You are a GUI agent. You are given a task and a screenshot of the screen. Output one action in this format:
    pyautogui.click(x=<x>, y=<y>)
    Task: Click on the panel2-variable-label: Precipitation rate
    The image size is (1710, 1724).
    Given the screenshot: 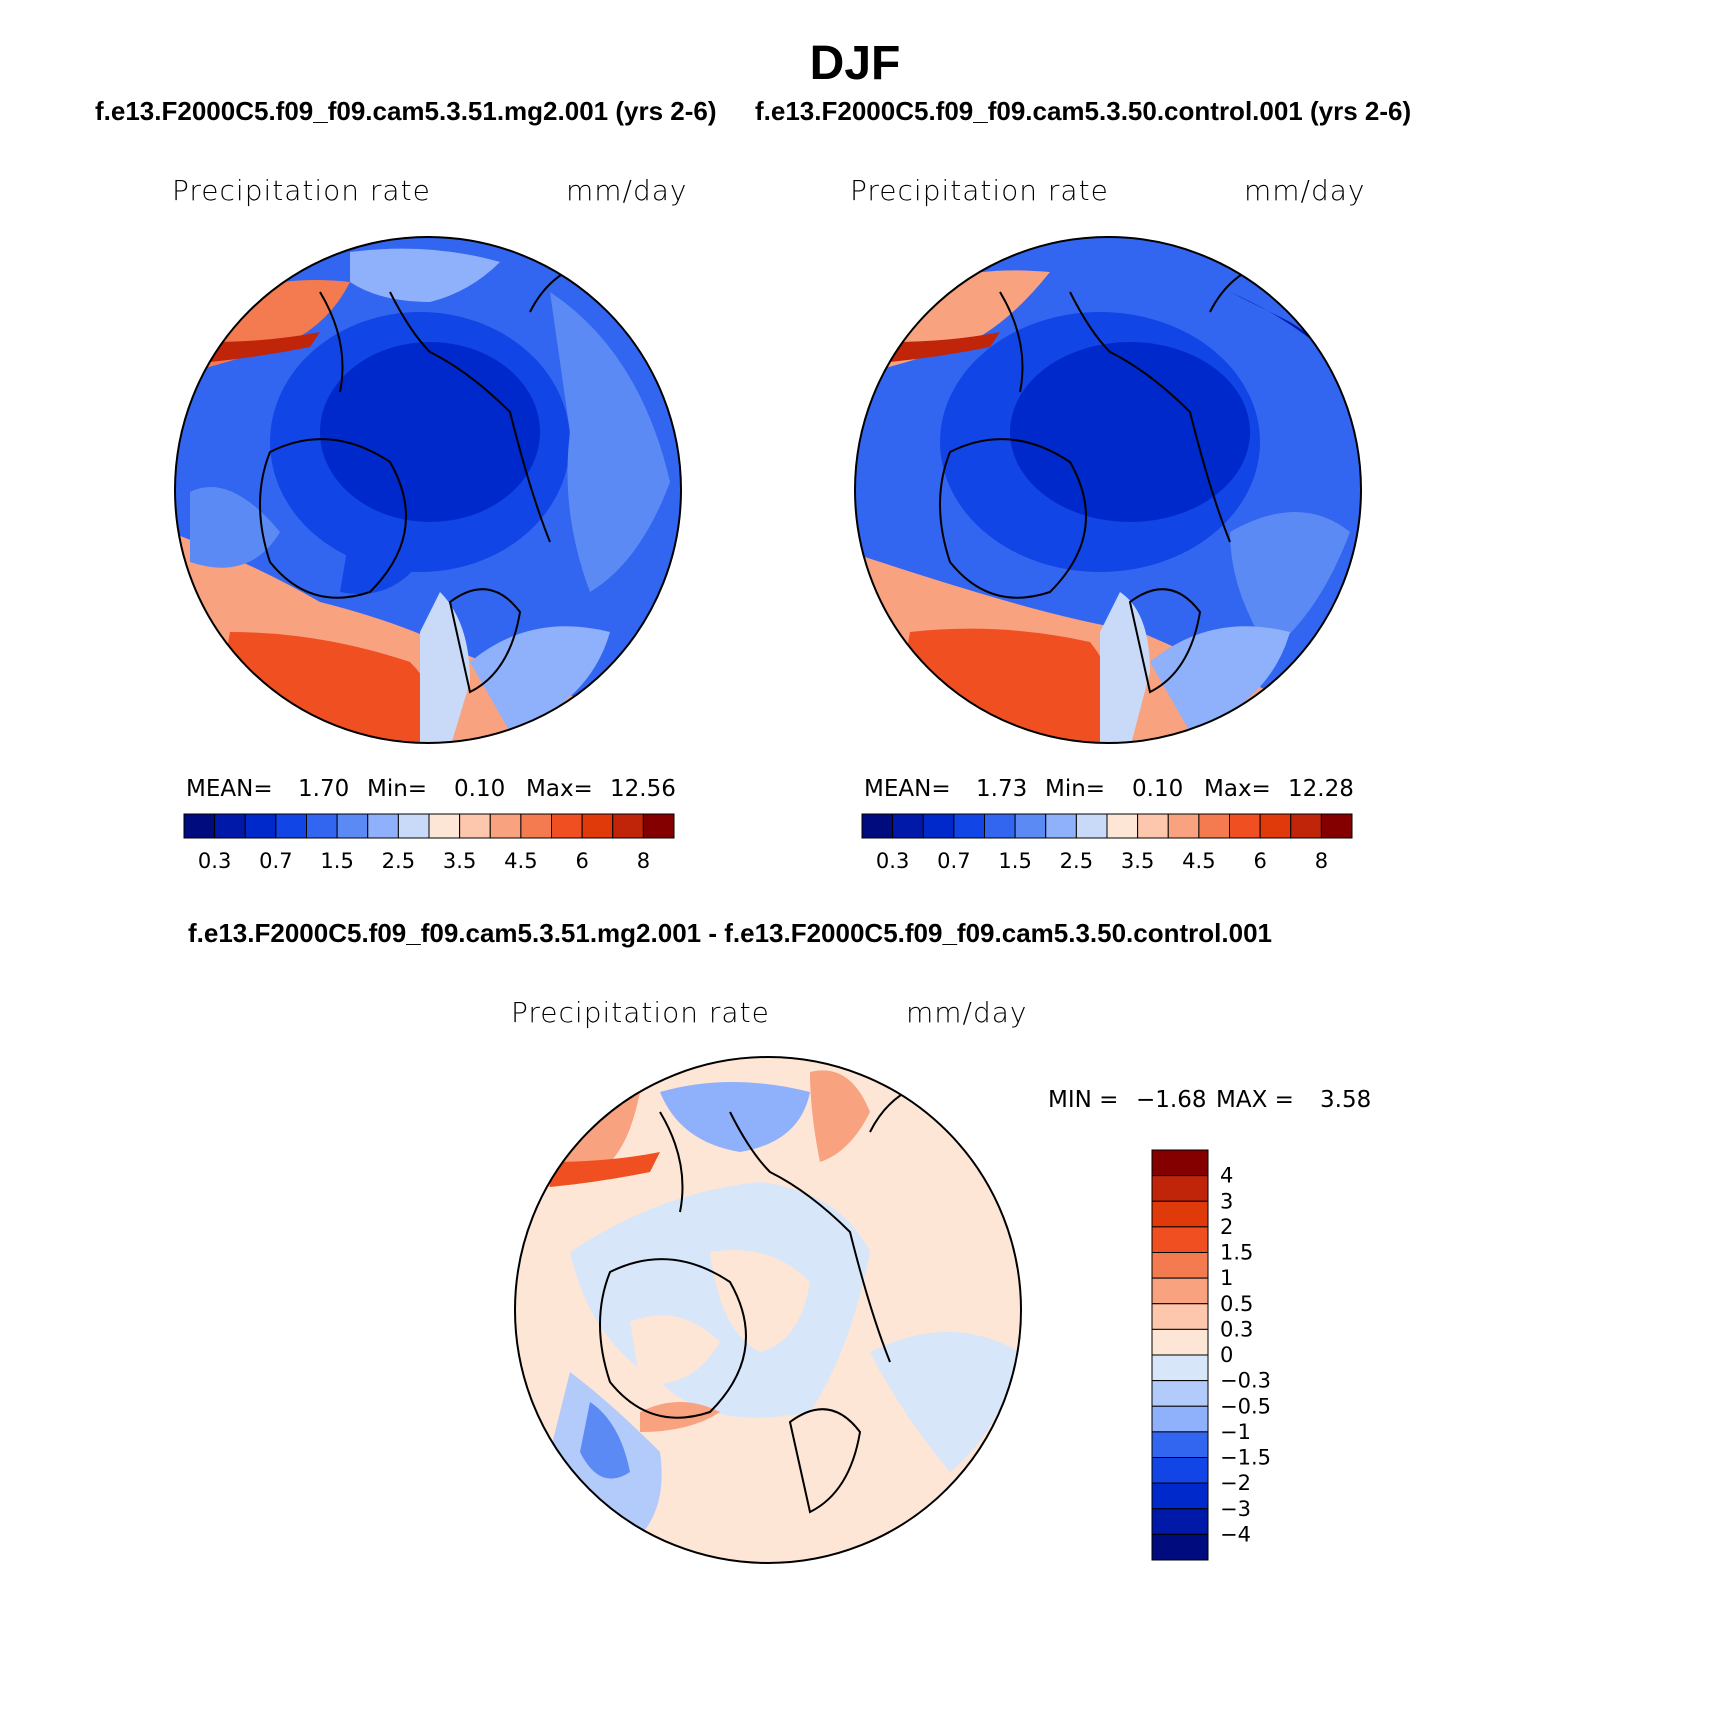 What is the action you would take?
    pyautogui.click(x=979, y=190)
    